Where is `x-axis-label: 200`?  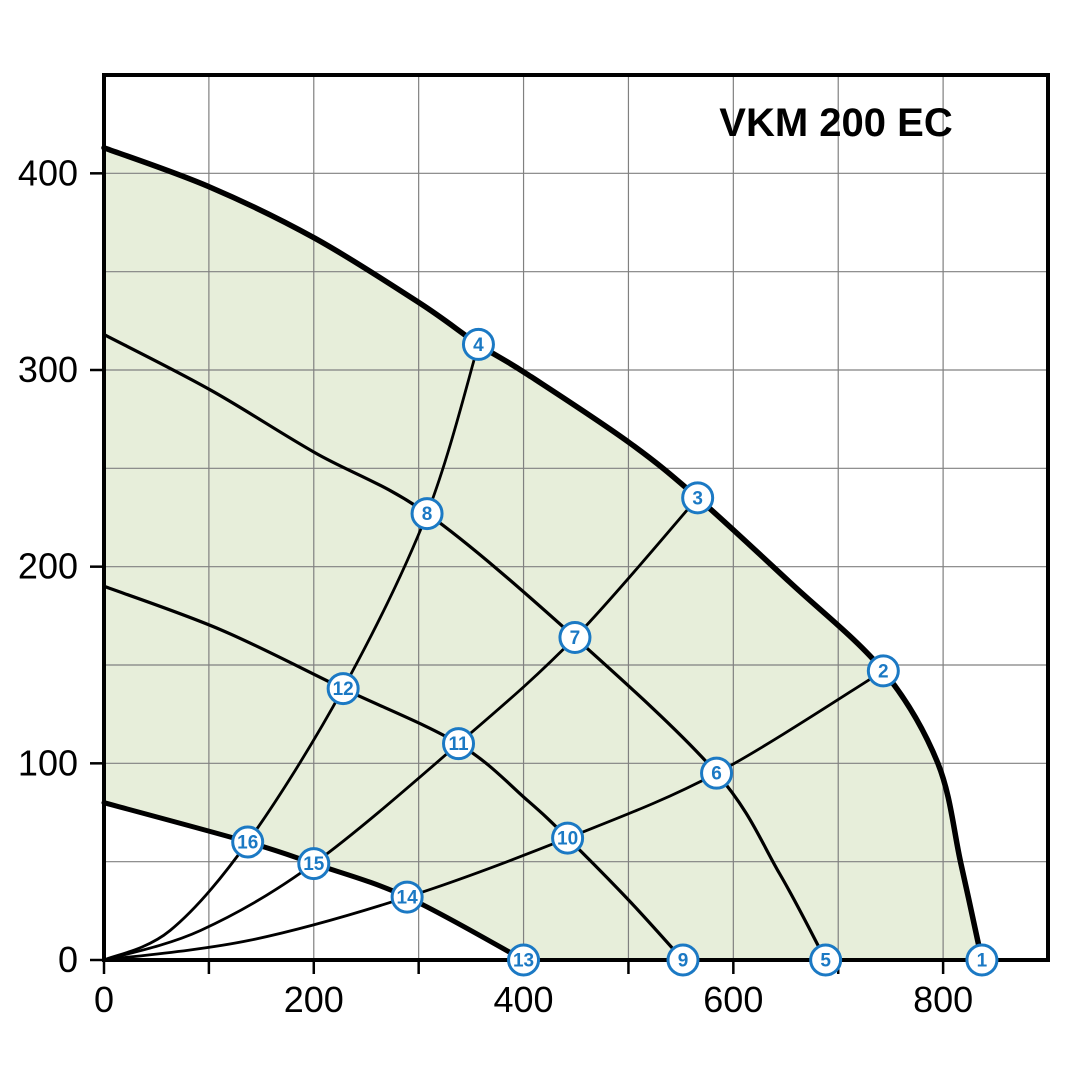
x-axis-label: 200 is located at coordinates (314, 999).